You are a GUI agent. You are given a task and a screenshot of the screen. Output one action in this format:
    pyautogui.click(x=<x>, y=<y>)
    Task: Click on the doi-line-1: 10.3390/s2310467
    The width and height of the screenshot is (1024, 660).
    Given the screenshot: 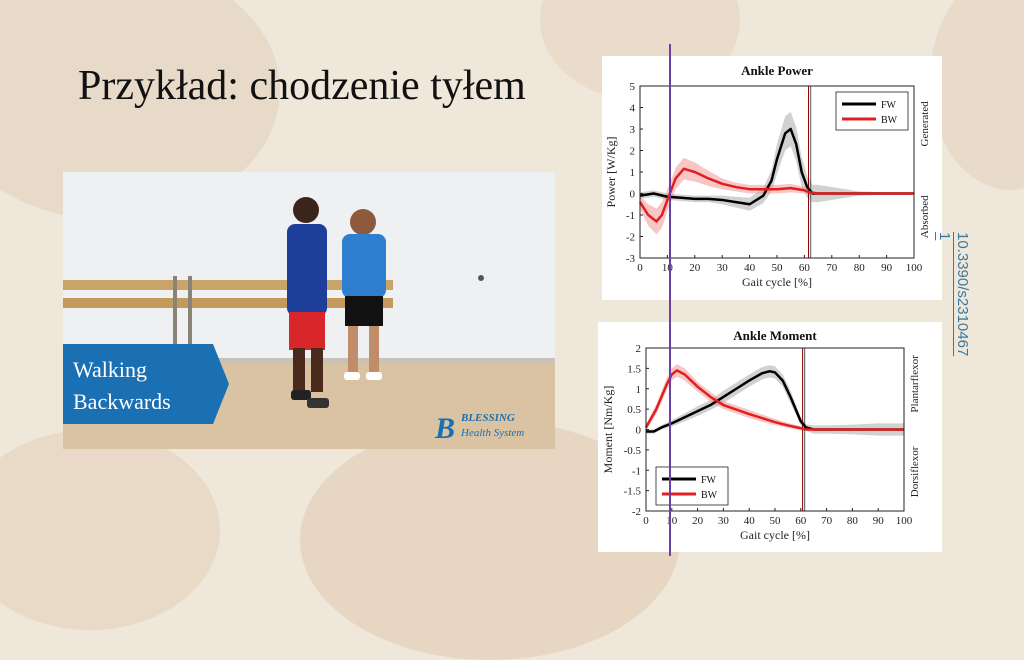 What is the action you would take?
    pyautogui.click(x=962, y=294)
    